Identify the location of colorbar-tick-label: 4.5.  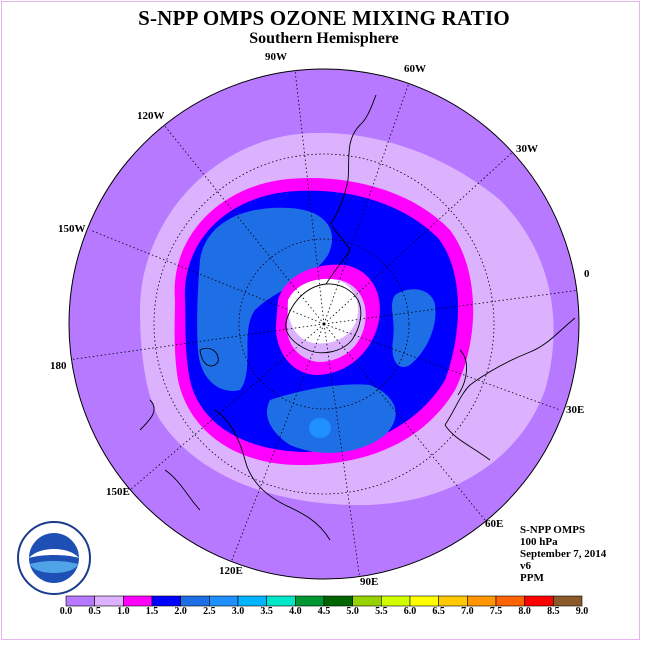
(324, 611).